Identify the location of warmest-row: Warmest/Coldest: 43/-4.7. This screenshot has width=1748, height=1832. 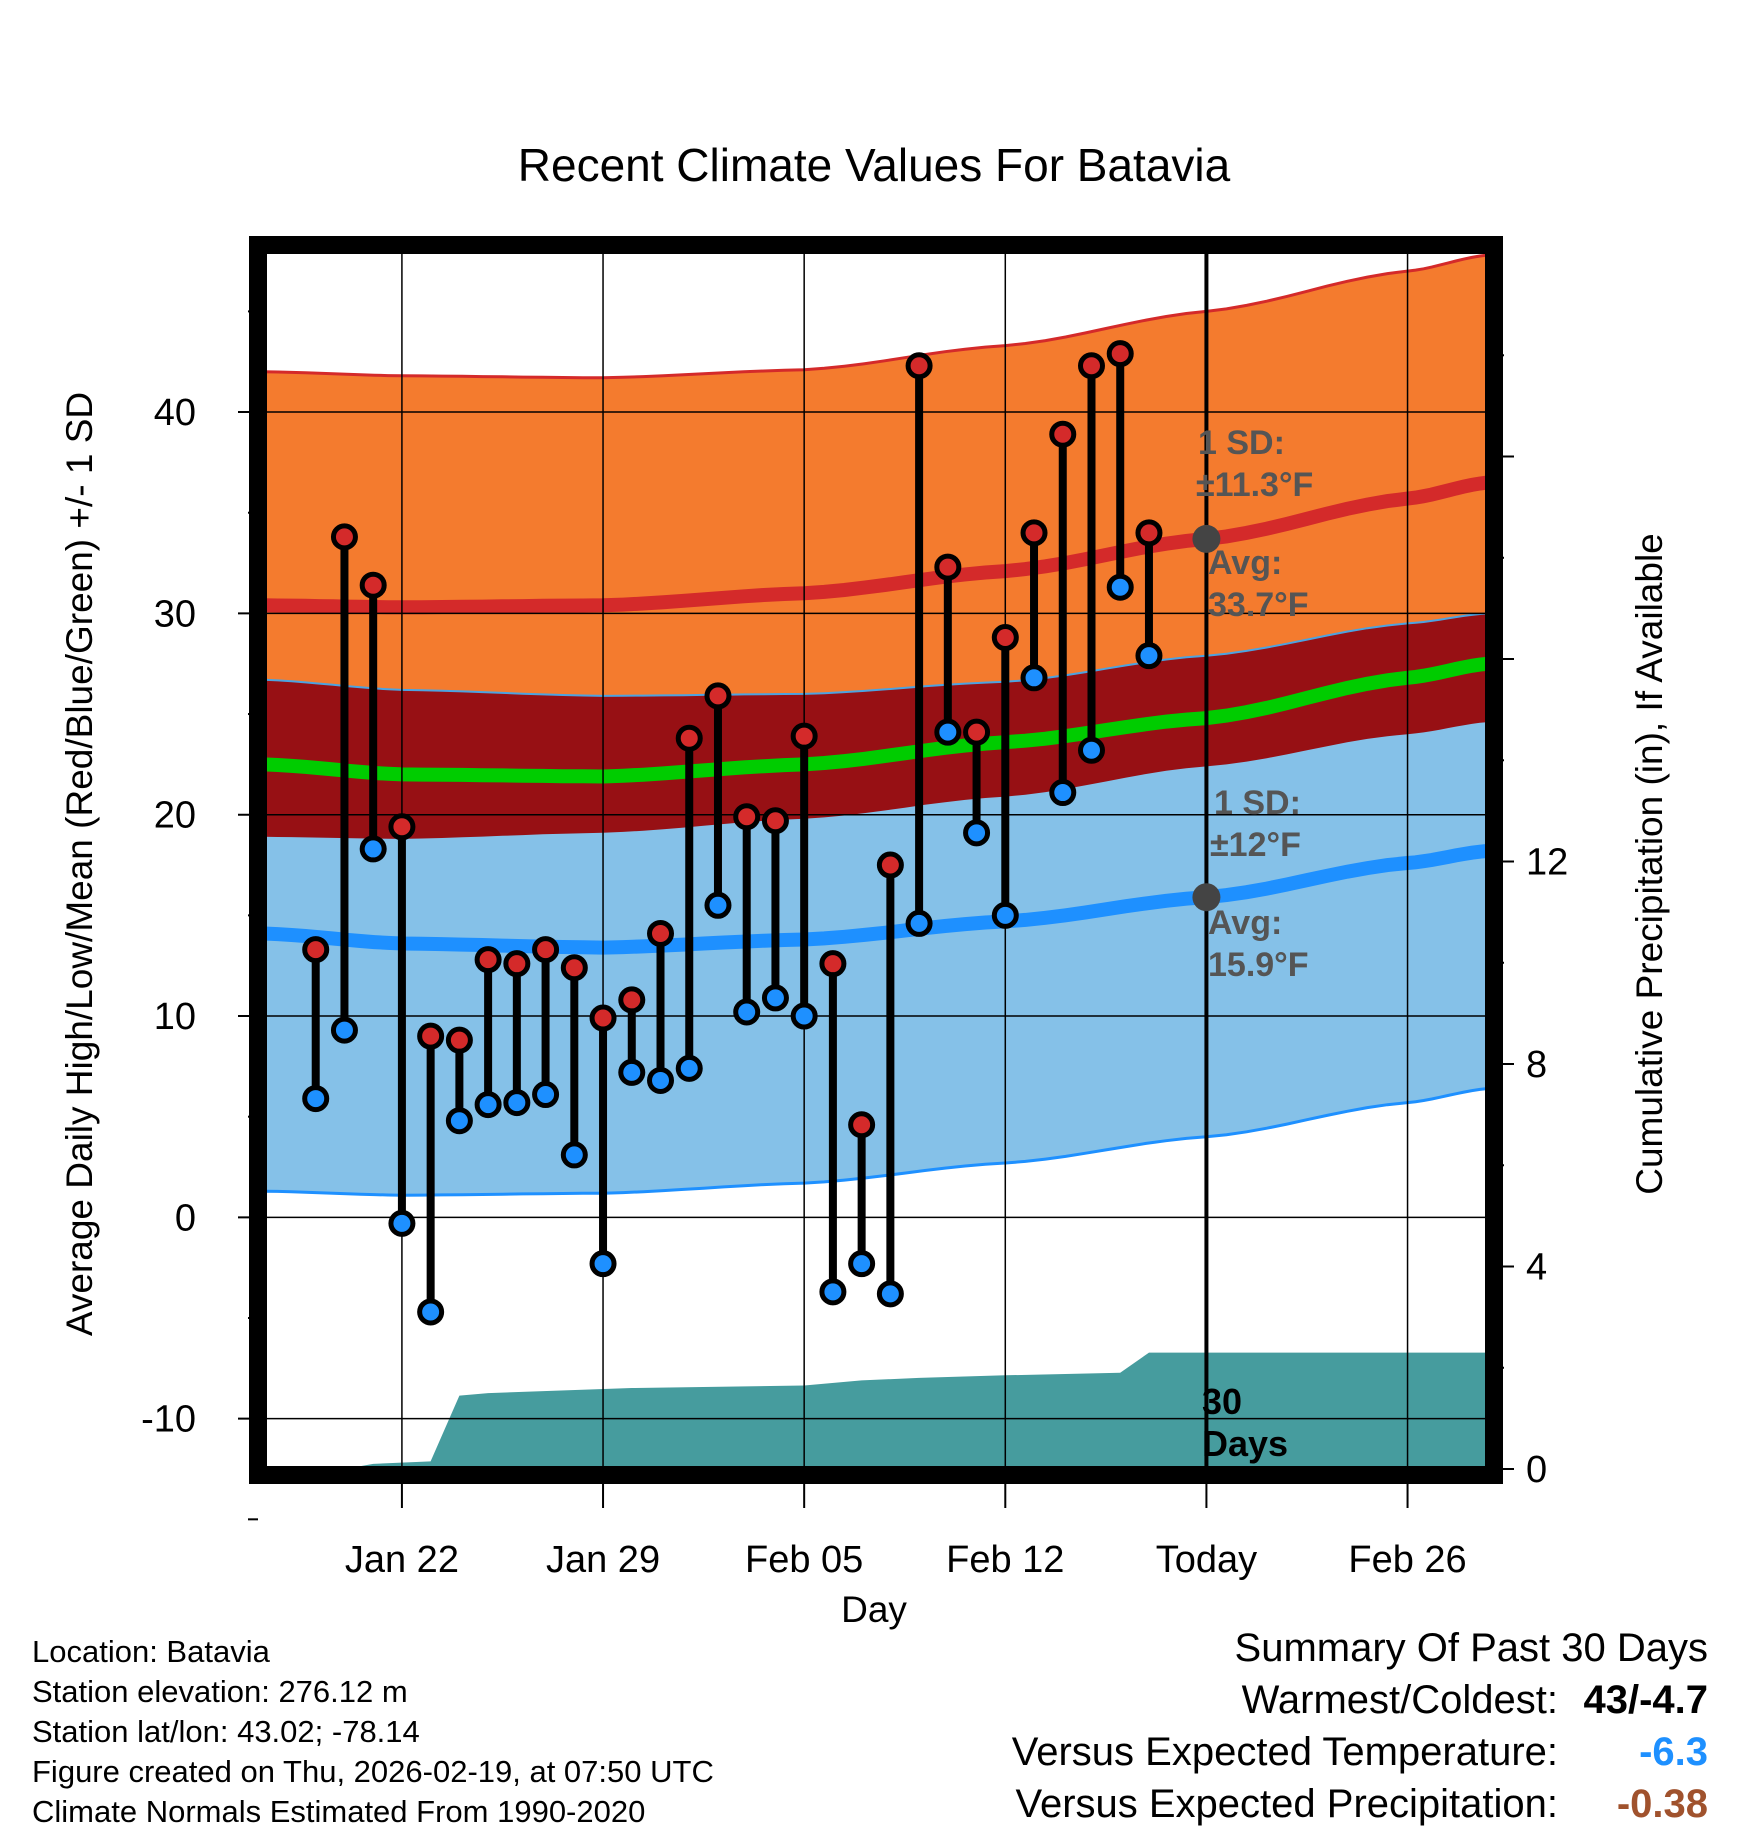
(1258, 1700).